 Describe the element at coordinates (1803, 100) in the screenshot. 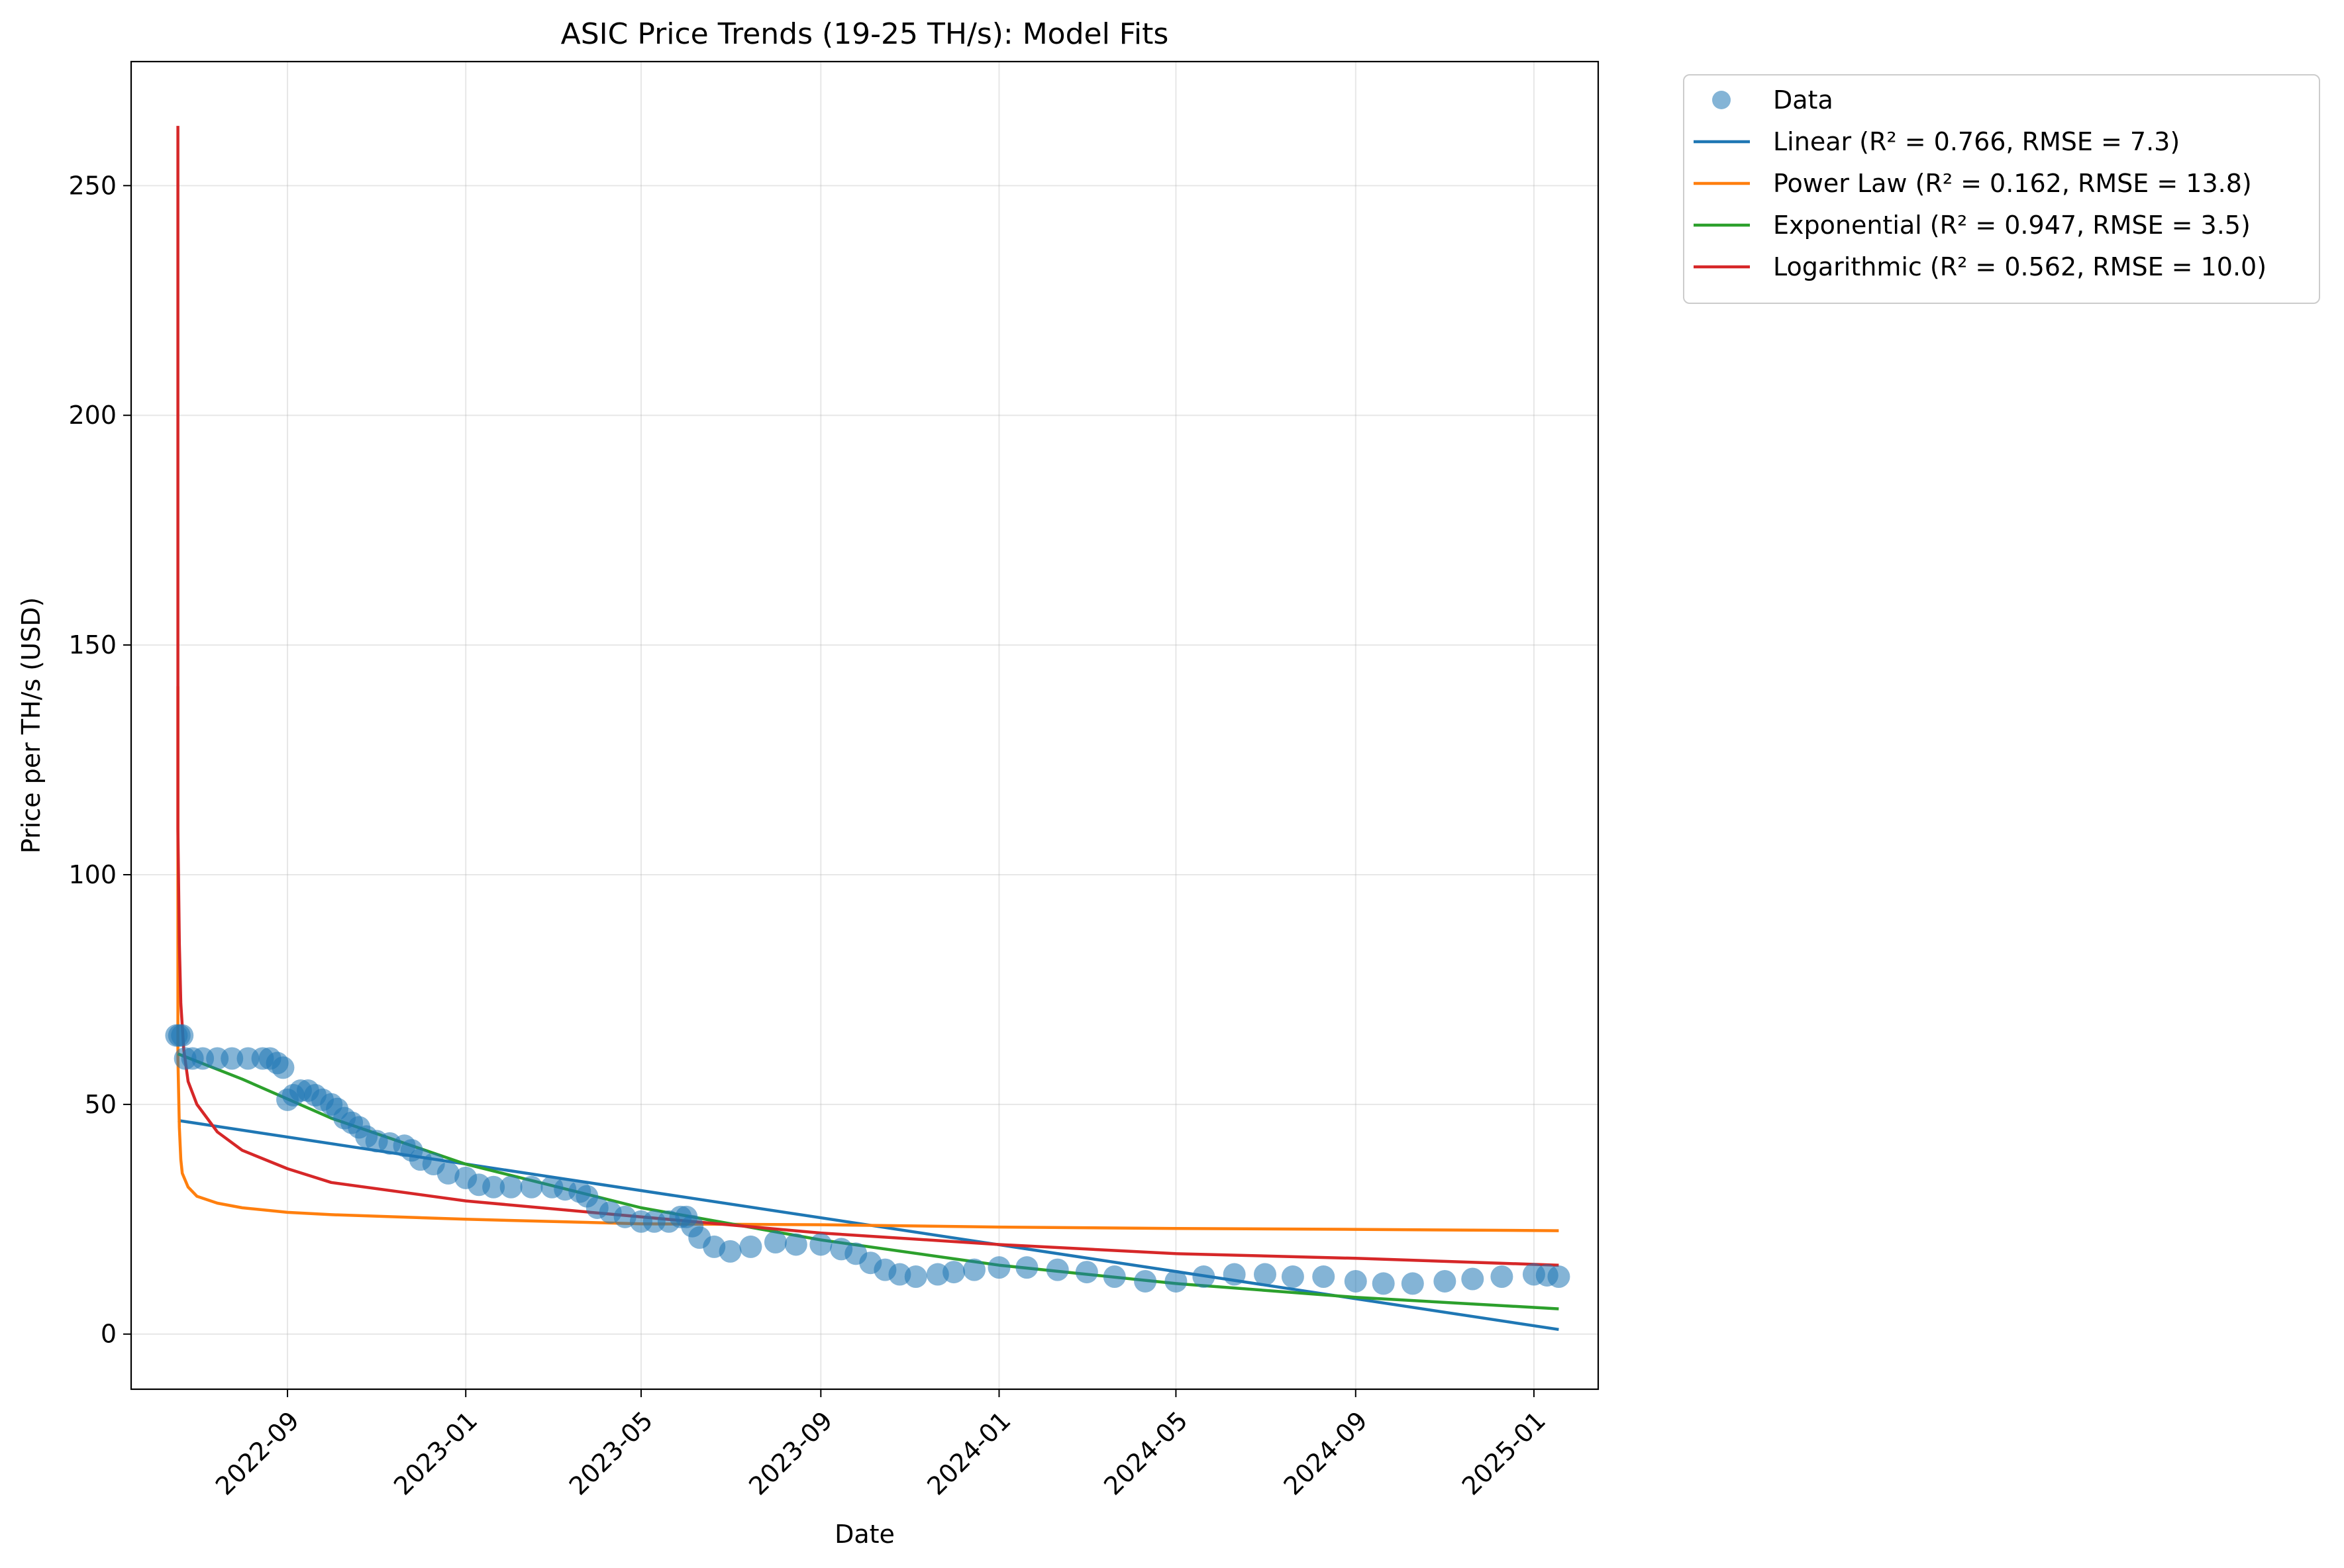

I see `legend-label: Data` at that location.